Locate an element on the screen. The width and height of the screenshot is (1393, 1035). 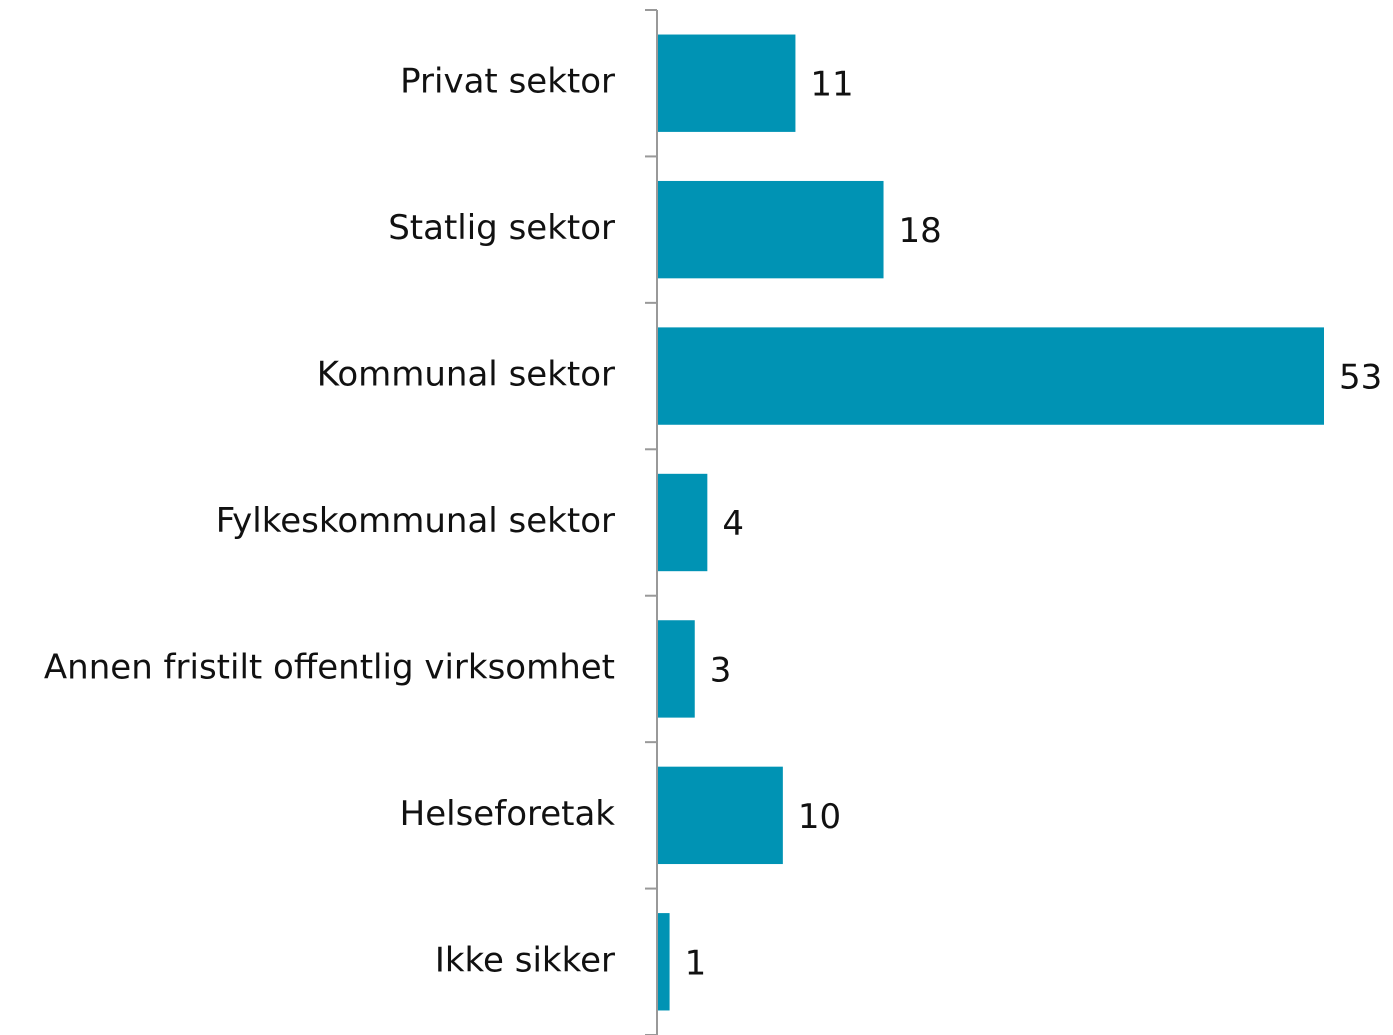
category-label: Annen fristilt offentlig virksomhet is located at coordinates (329, 667).